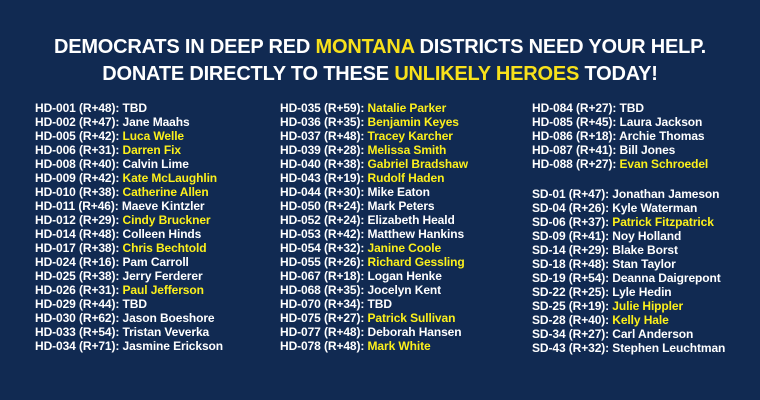 The height and width of the screenshot is (400, 760). What do you see at coordinates (416, 262) in the screenshot?
I see `candidate-name: Richard Gessling` at bounding box center [416, 262].